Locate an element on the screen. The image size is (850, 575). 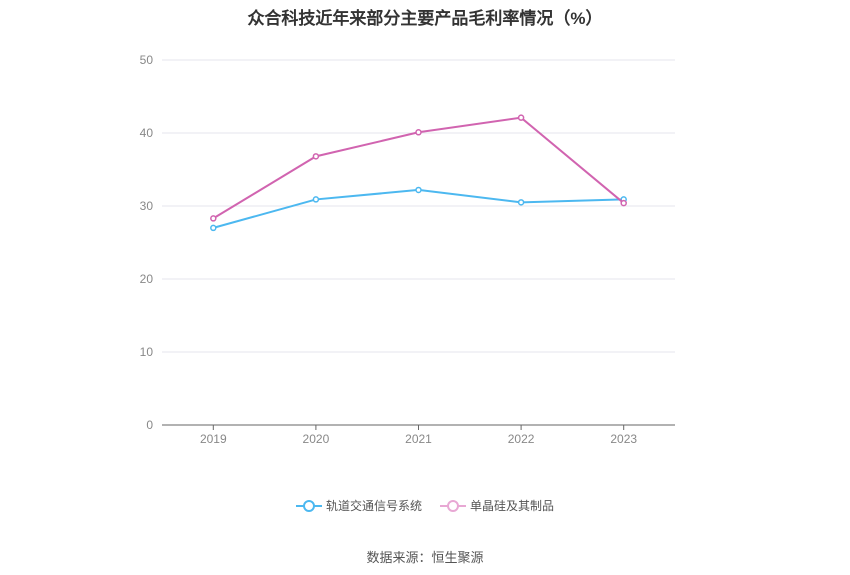
y-tick-label: 50 is located at coordinates (147, 60).